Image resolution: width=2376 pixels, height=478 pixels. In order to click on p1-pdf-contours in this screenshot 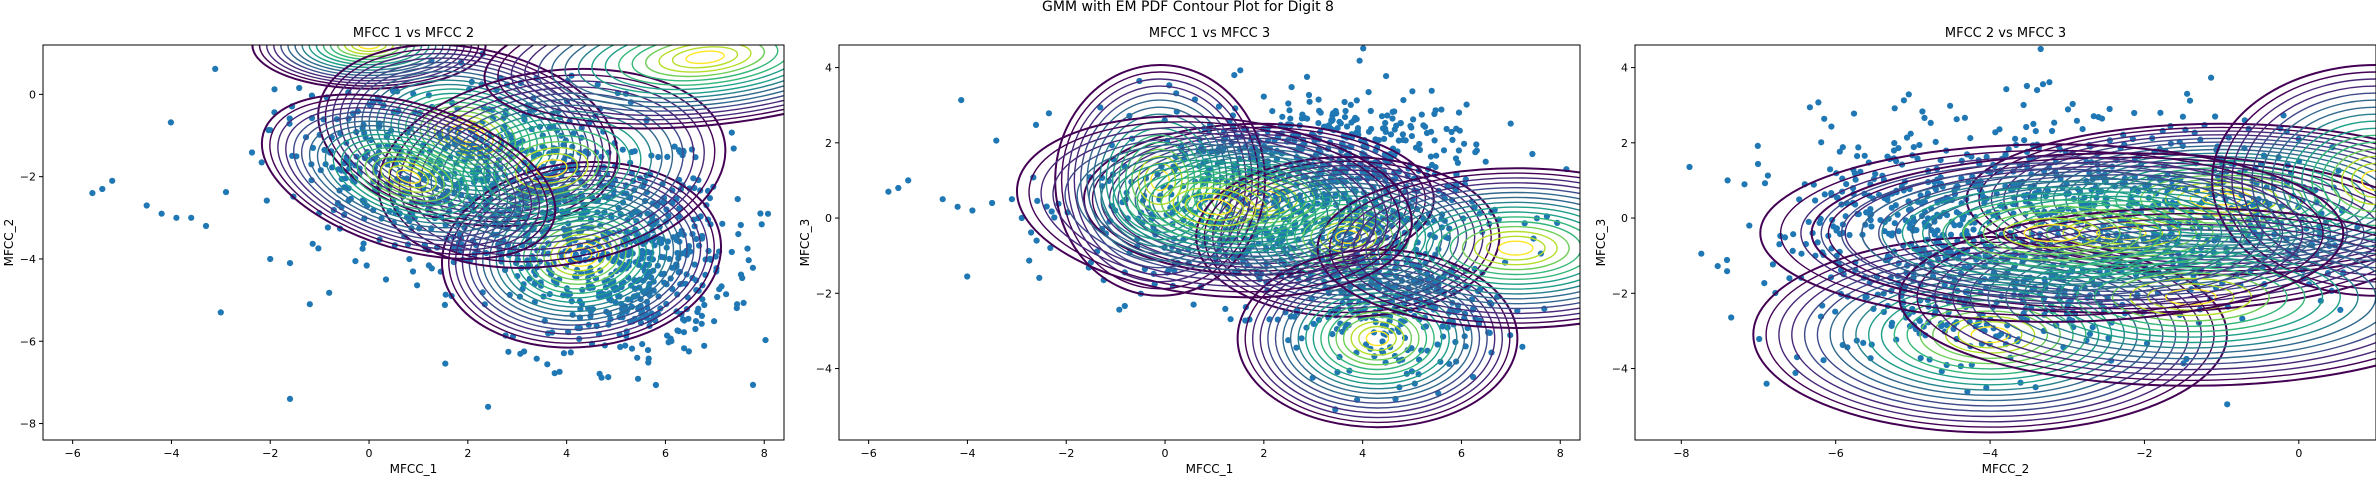, I will do `click(517, 197)`.